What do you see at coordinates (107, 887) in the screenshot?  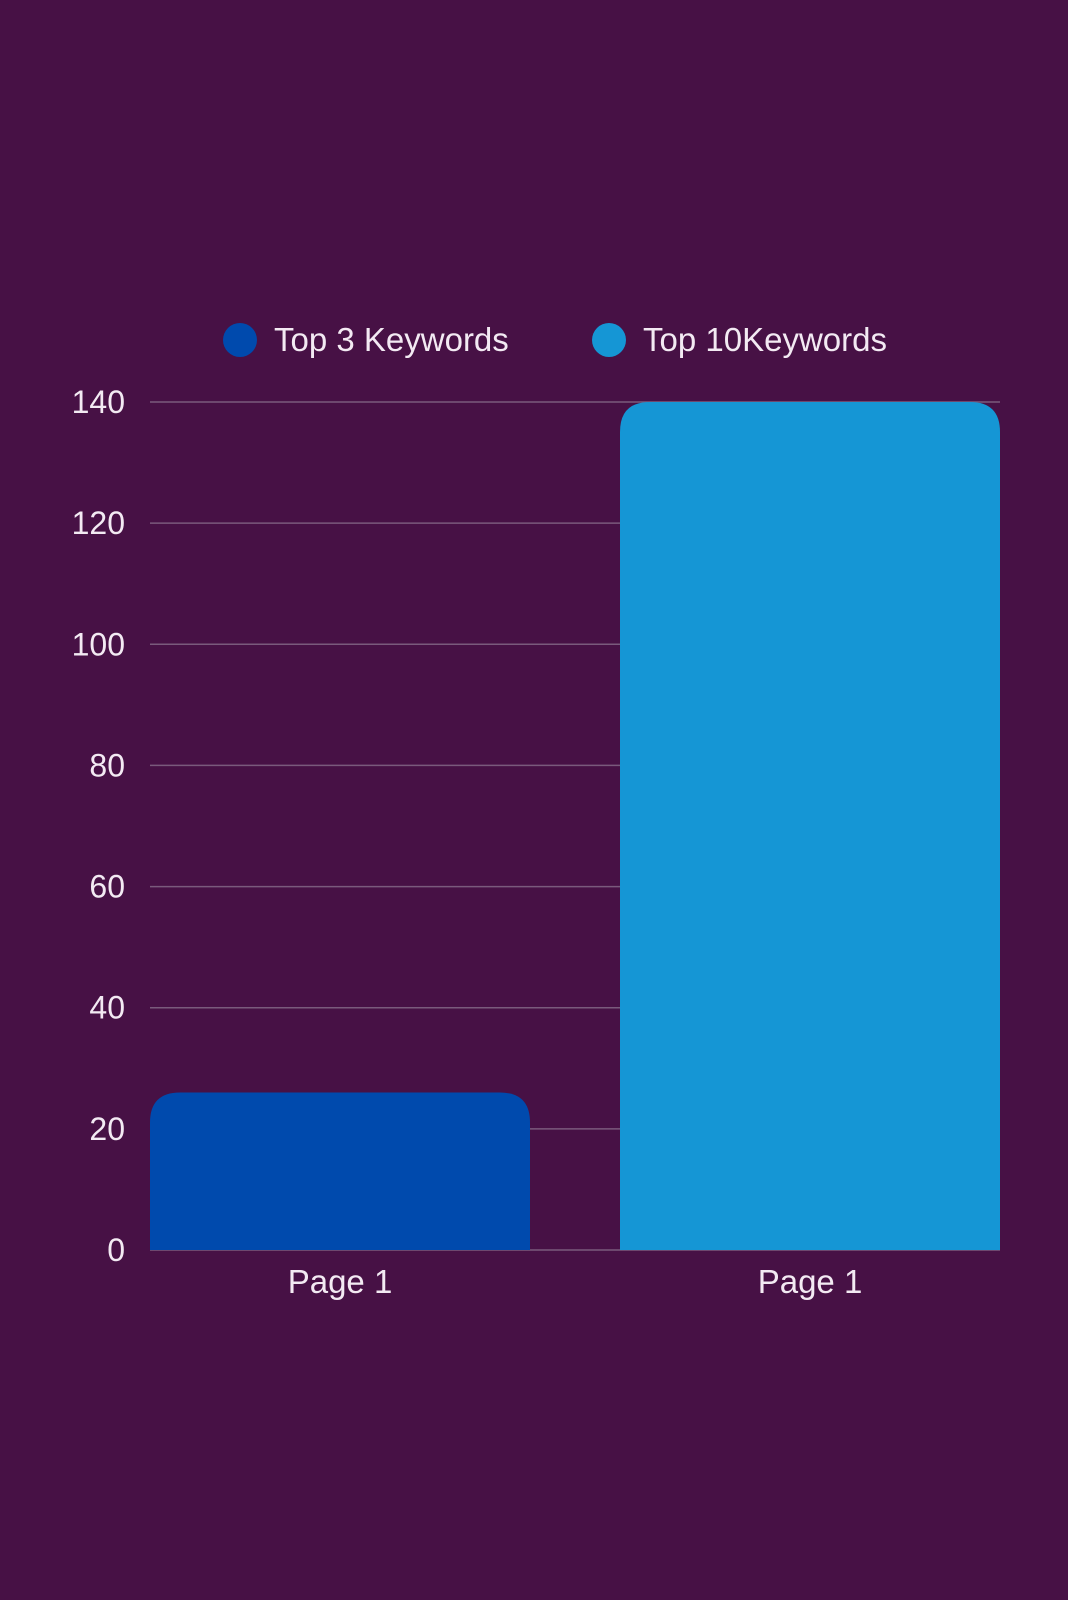 I see `y-tick-label: 60` at bounding box center [107, 887].